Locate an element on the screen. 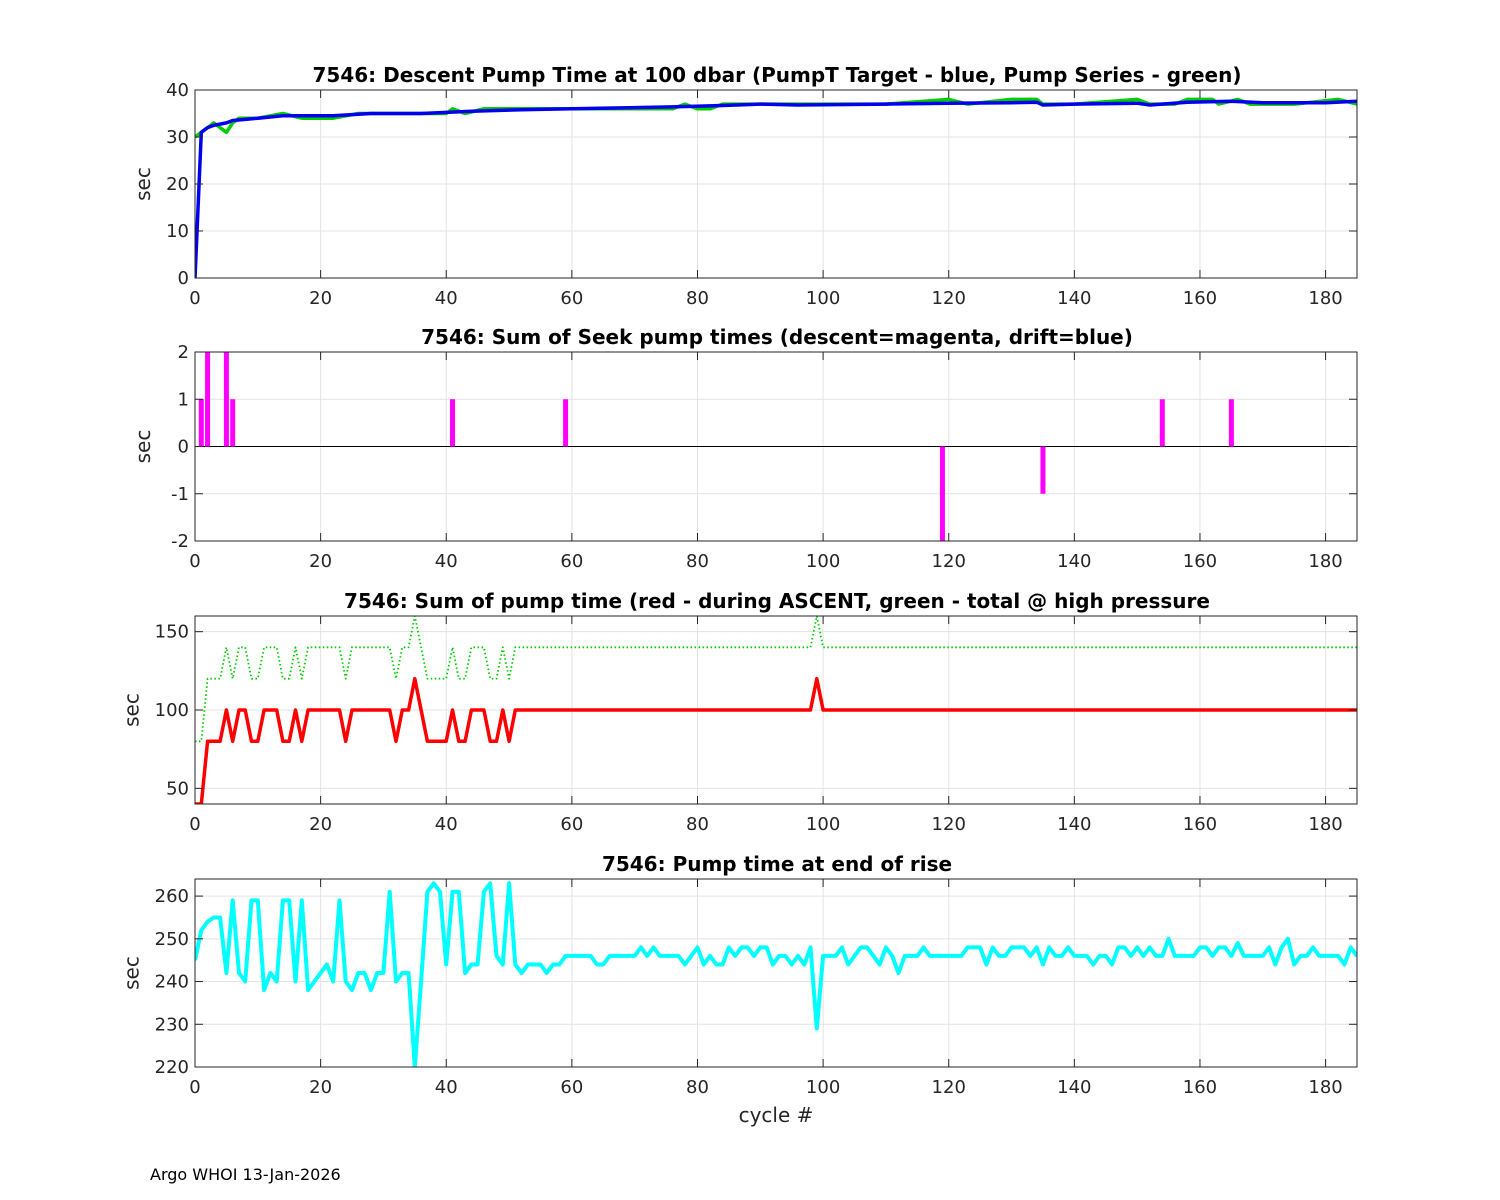 This screenshot has height=1200, width=1500. y-tick-label: 250 is located at coordinates (172, 939).